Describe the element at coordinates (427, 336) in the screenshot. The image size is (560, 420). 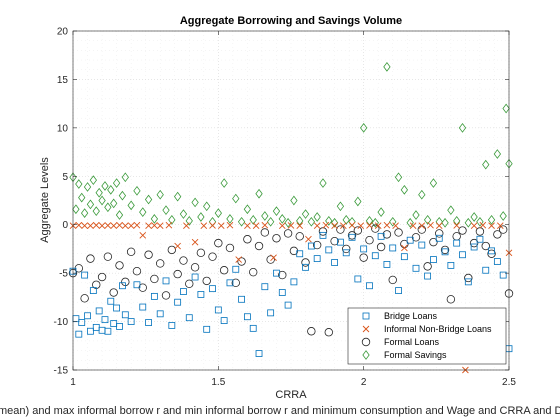
I see `legend-box` at that location.